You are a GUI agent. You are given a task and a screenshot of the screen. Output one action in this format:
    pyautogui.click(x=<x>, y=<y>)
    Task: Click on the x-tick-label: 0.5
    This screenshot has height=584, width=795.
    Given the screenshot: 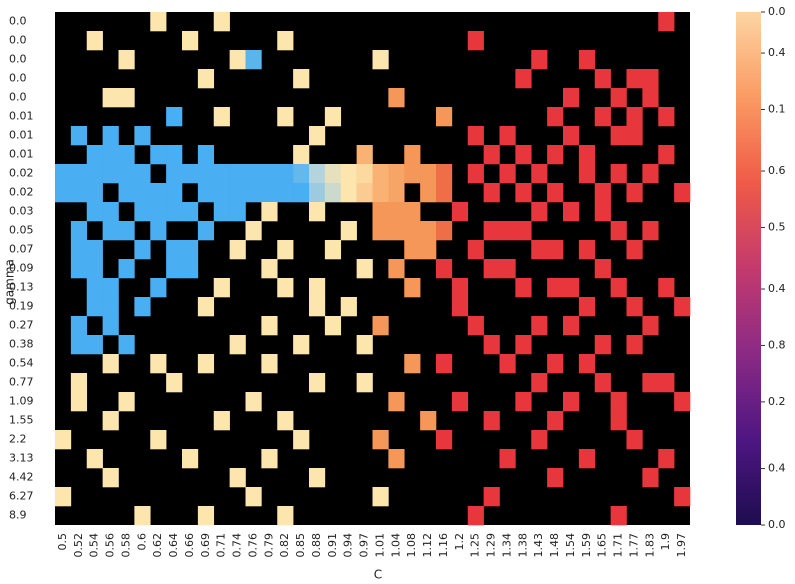 What is the action you would take?
    pyautogui.click(x=62, y=542)
    